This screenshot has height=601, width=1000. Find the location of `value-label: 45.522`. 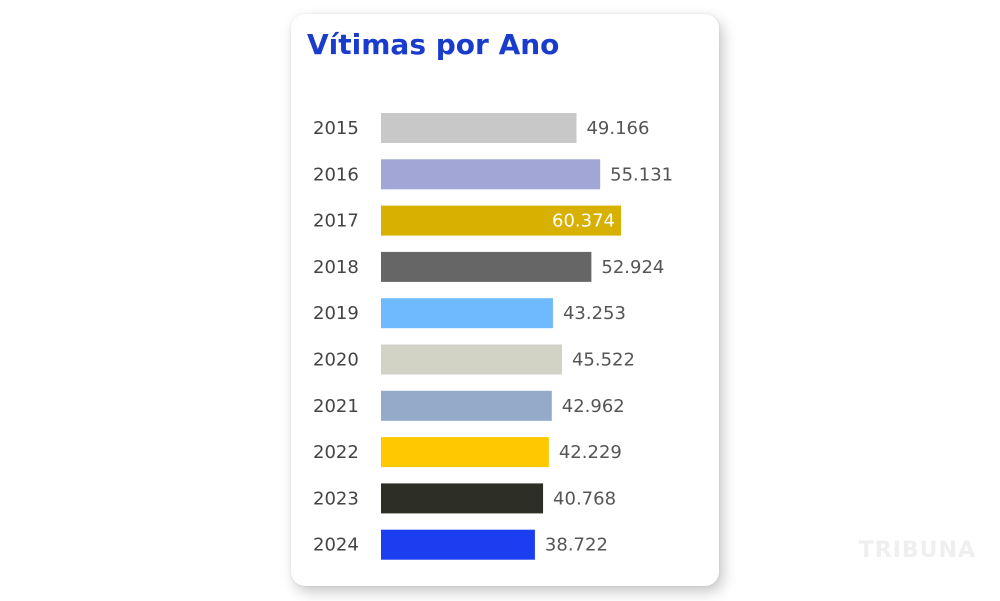

value-label: 45.522 is located at coordinates (603, 360).